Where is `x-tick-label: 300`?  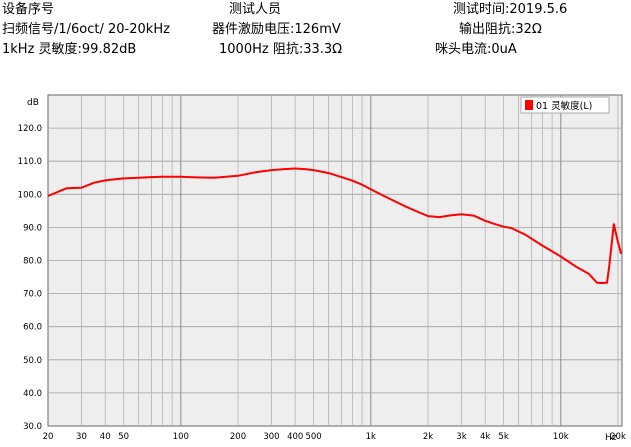 x-tick-label: 300 is located at coordinates (271, 437).